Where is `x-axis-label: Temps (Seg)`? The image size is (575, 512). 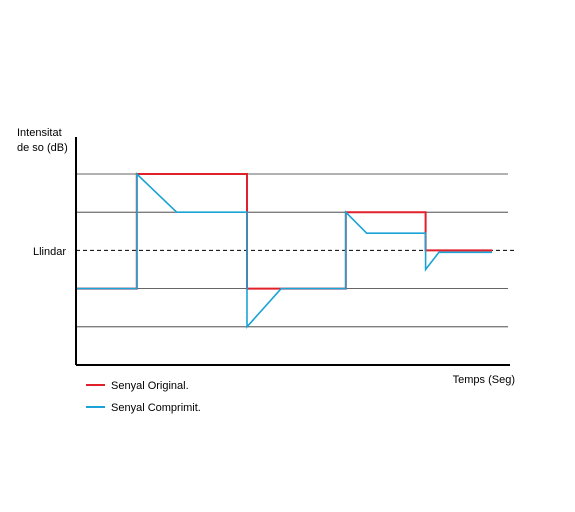
x-axis-label: Temps (Seg) is located at coordinates (484, 380).